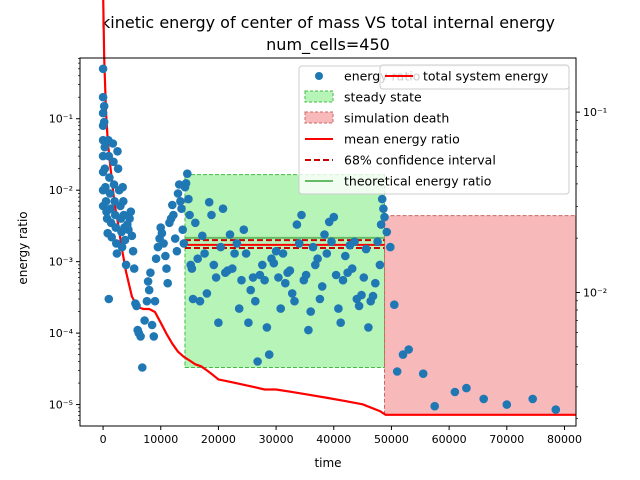 This screenshot has height=480, width=640. What do you see at coordinates (319, 96) in the screenshot?
I see `legend-steady-state-patch` at bounding box center [319, 96].